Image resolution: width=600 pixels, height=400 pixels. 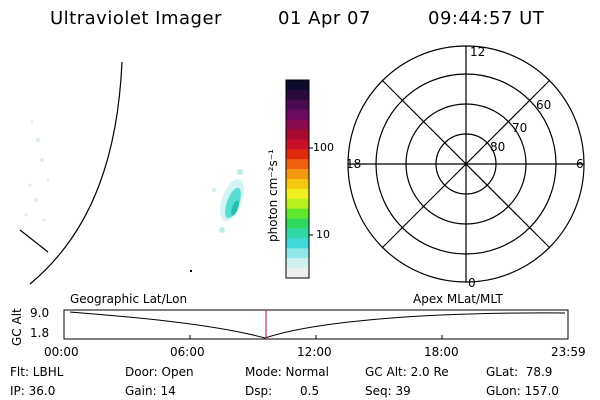 What do you see at coordinates (324, 18) in the screenshot?
I see `date-readout: 01 Apr 07` at bounding box center [324, 18].